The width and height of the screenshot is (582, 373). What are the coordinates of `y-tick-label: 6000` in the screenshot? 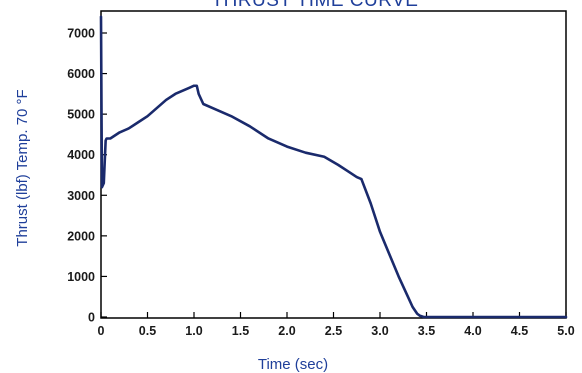 It's located at (81, 74).